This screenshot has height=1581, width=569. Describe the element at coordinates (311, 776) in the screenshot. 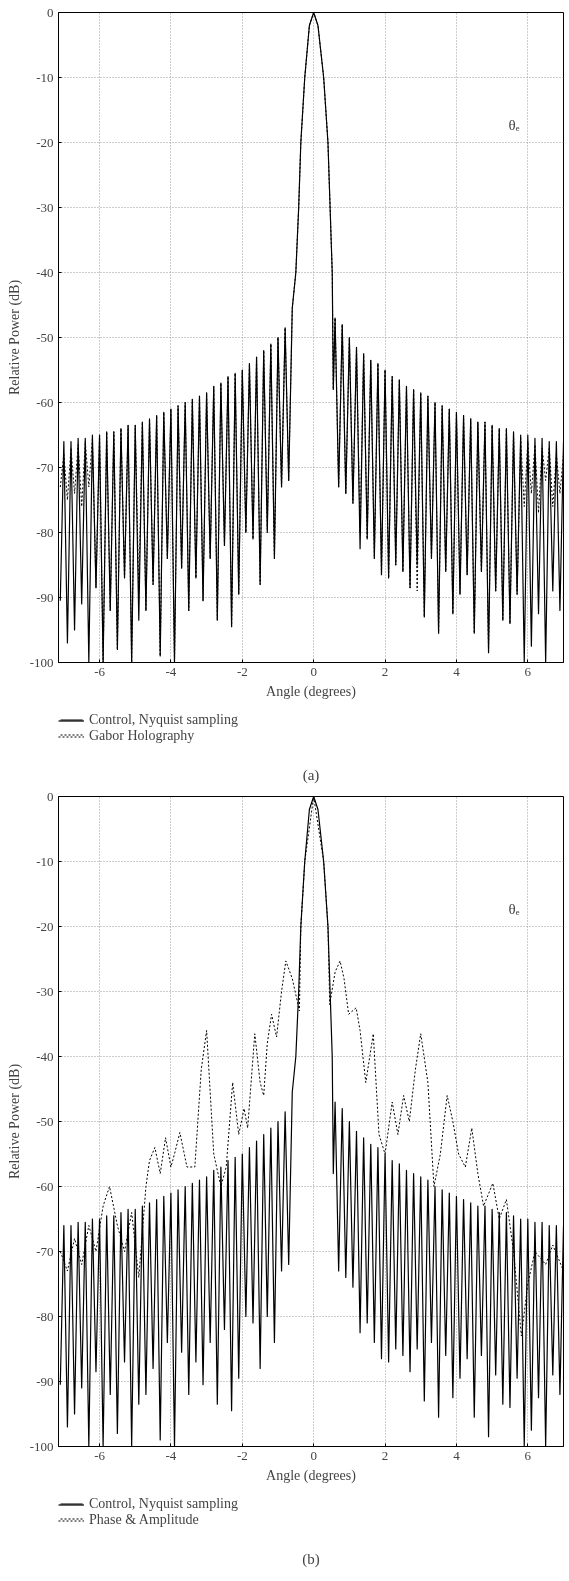

I see `text: (a)` at that location.